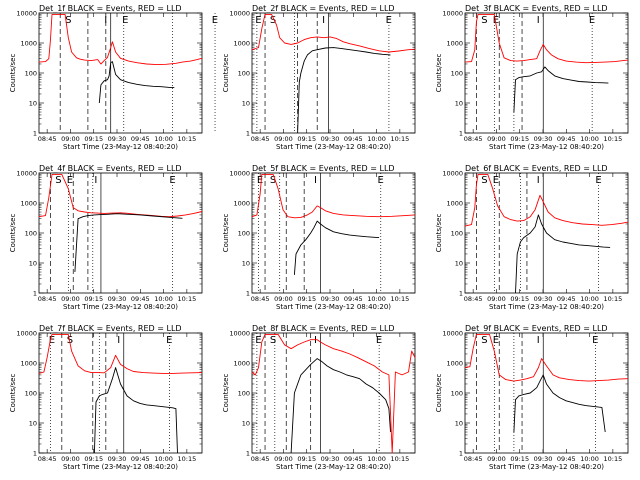  Describe the element at coordinates (323, 8) in the screenshot. I see `panel-title: Det_2f BLACK = Events, RED = LLD` at that location.